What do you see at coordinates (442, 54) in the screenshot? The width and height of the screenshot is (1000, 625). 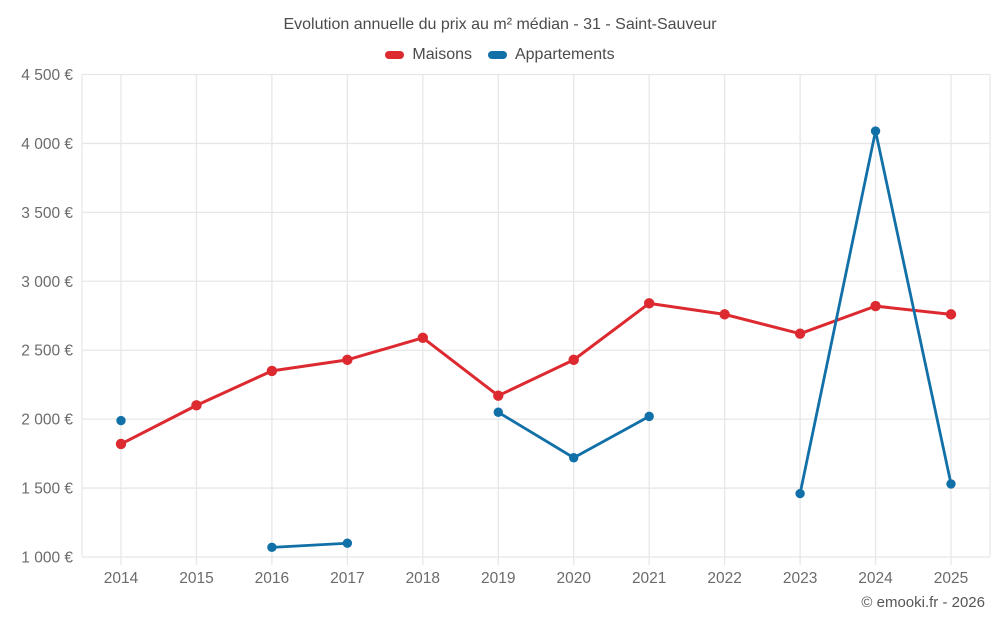 I see `legend-label-maisons: Maisons` at bounding box center [442, 54].